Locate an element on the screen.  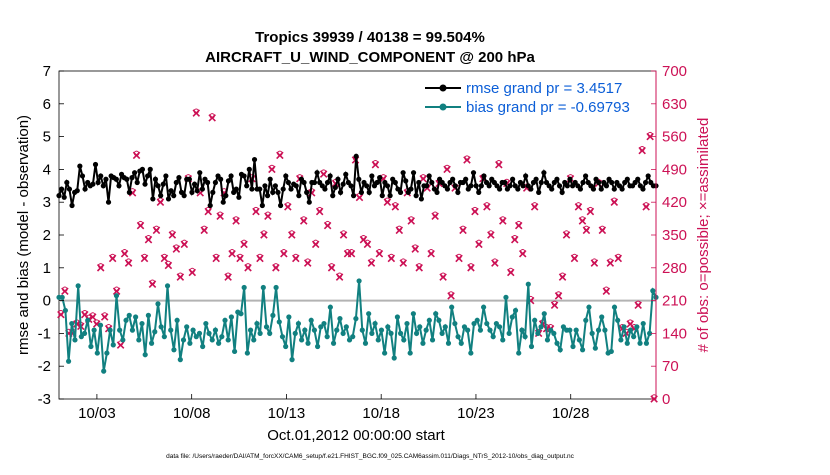
y-tick-label-right: 490 is located at coordinates (674, 169).